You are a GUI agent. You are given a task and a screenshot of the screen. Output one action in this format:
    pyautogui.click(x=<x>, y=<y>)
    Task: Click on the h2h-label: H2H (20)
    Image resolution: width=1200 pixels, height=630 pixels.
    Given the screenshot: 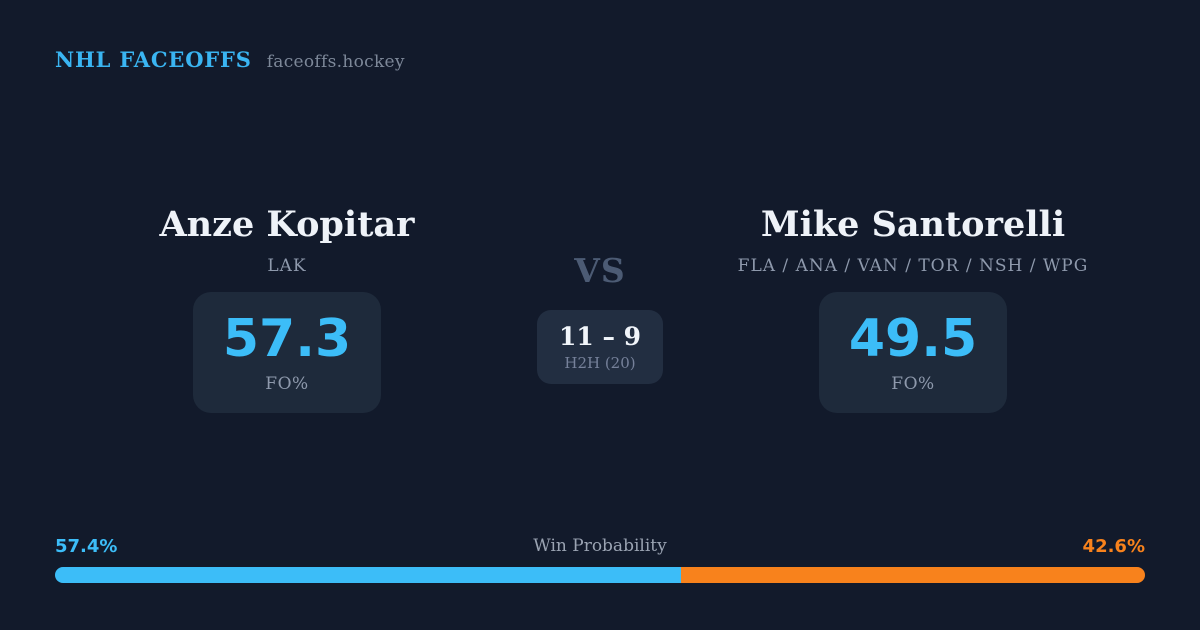 What is the action you would take?
    pyautogui.click(x=600, y=362)
    